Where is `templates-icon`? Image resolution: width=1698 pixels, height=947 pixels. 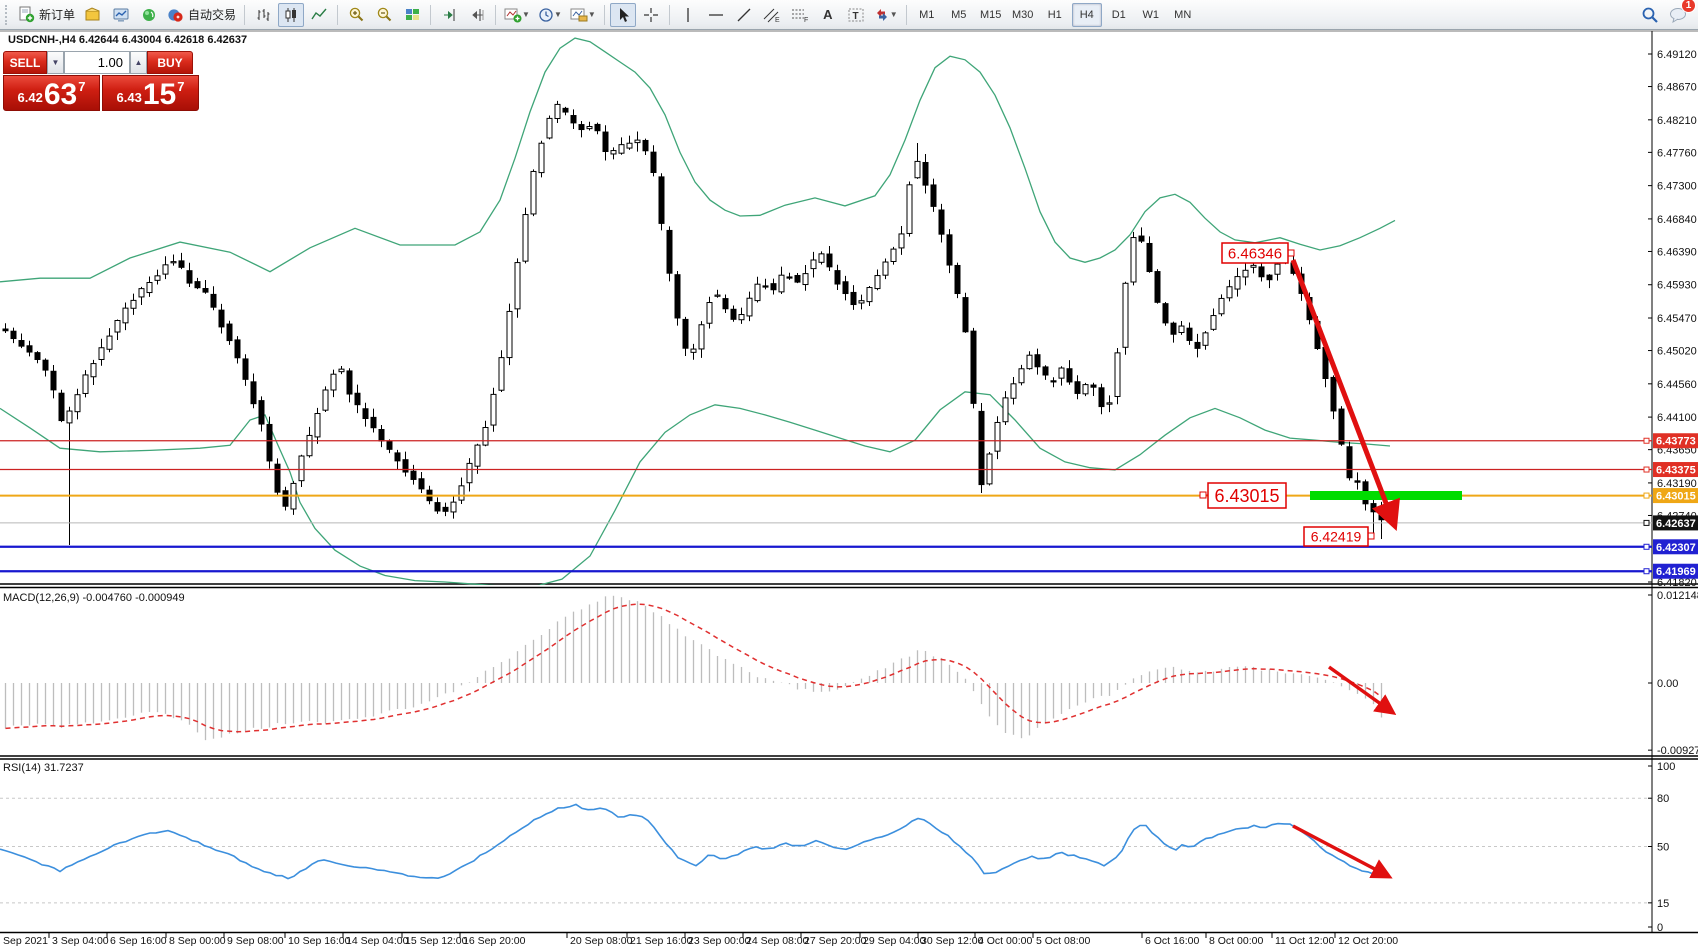
templates-icon is located at coordinates (579, 14).